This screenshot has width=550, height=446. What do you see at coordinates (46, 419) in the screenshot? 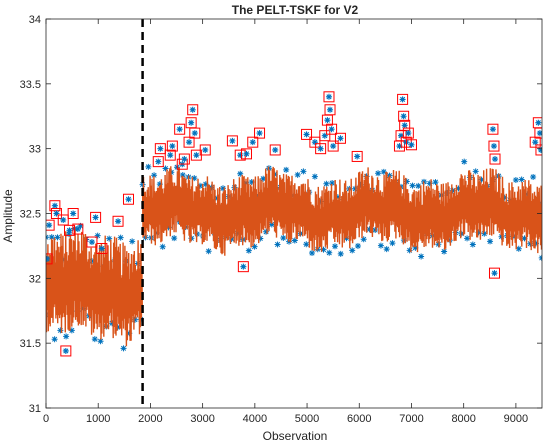
I see `x-tick-label: 0` at bounding box center [46, 419].